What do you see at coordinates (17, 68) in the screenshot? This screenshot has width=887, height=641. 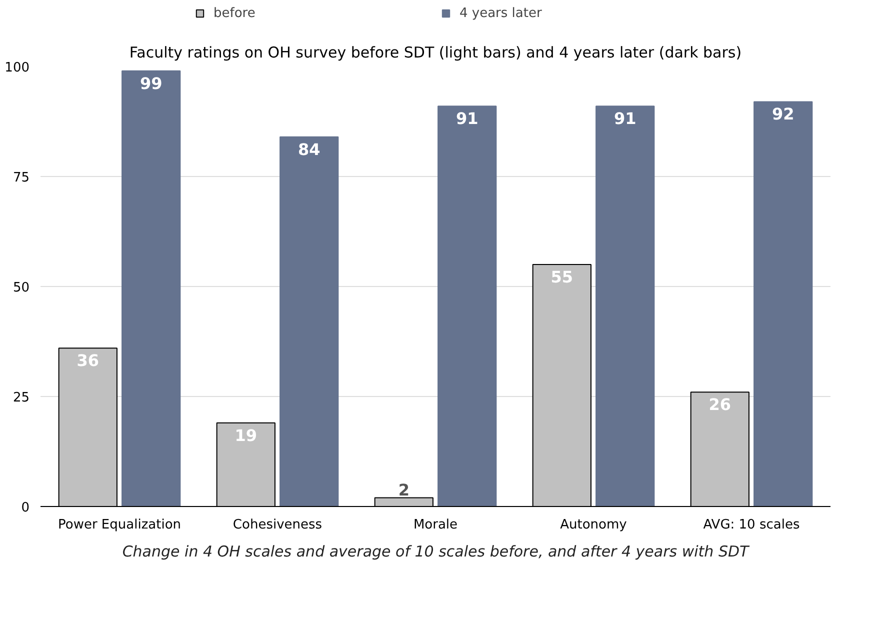 I see `y-tick-label: 100` at bounding box center [17, 68].